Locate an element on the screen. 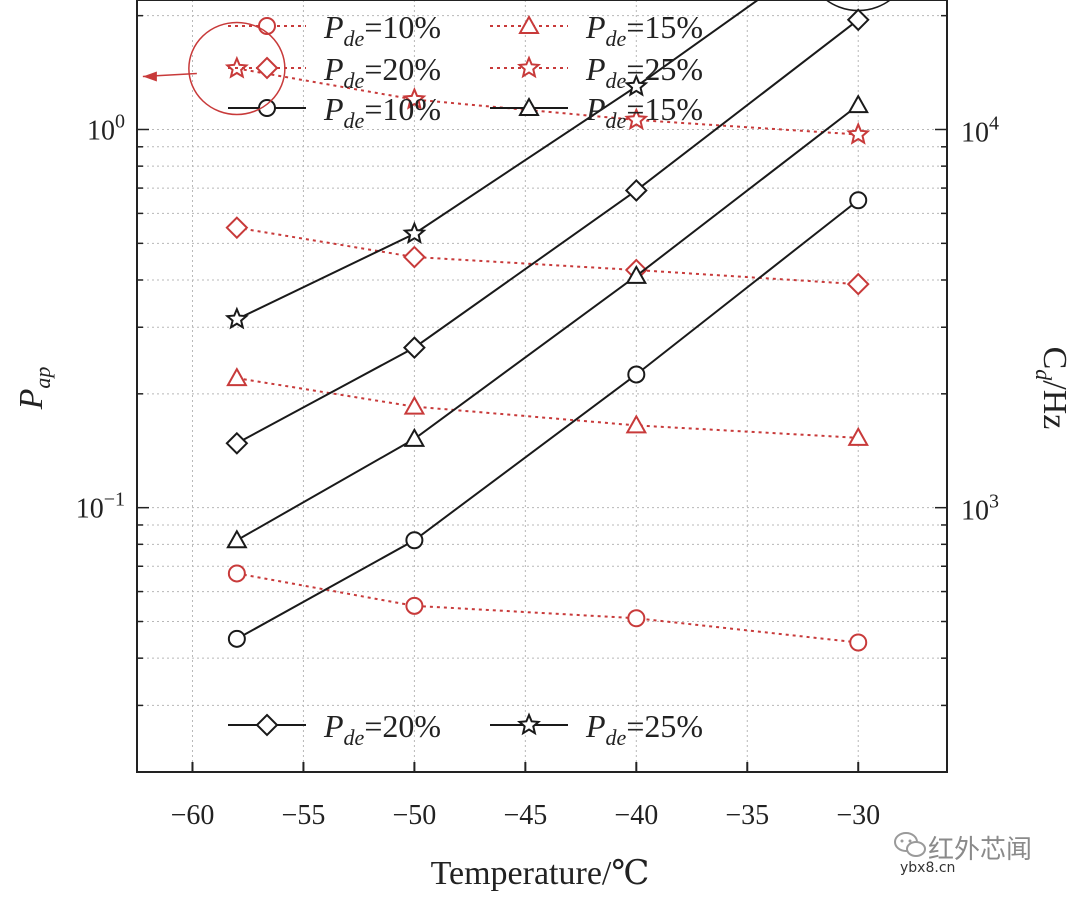 This screenshot has width=1080, height=897. x-tick-label: −50 is located at coordinates (414, 815).